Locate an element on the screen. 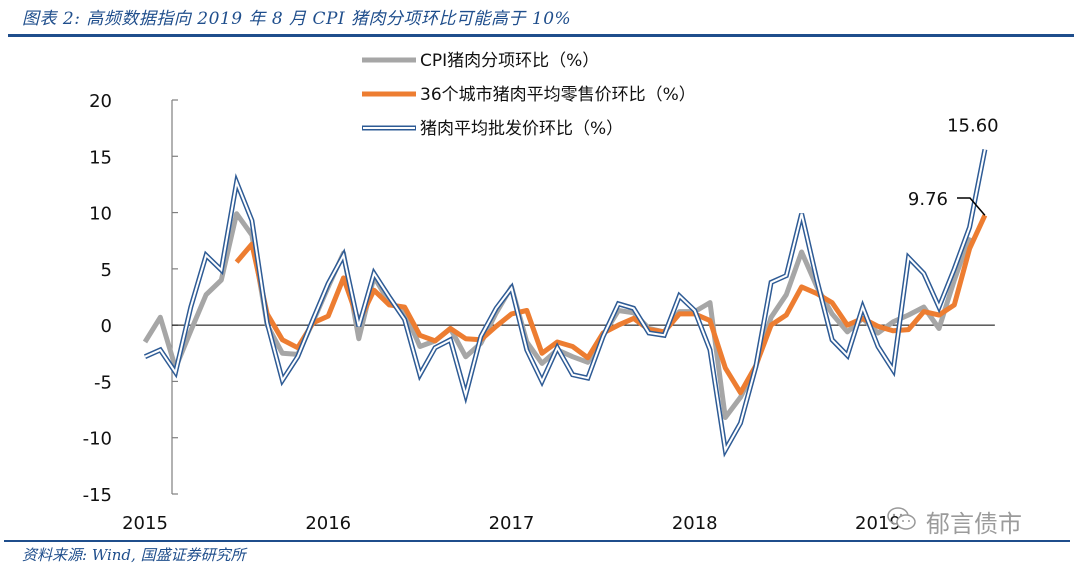  x-tick-label: 2019 is located at coordinates (878, 523).